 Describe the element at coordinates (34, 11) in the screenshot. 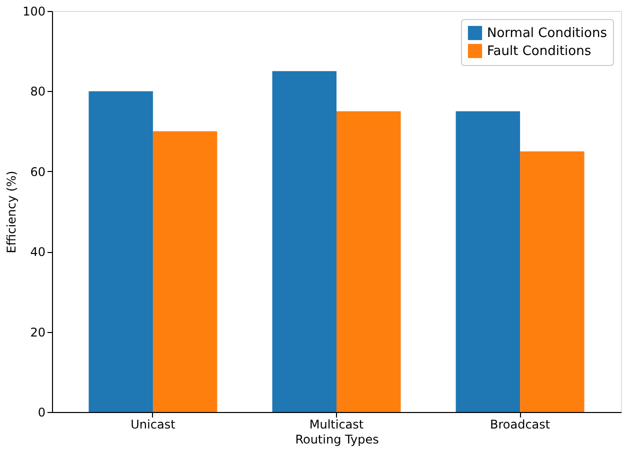

I see `y-tick-label: 100` at that location.